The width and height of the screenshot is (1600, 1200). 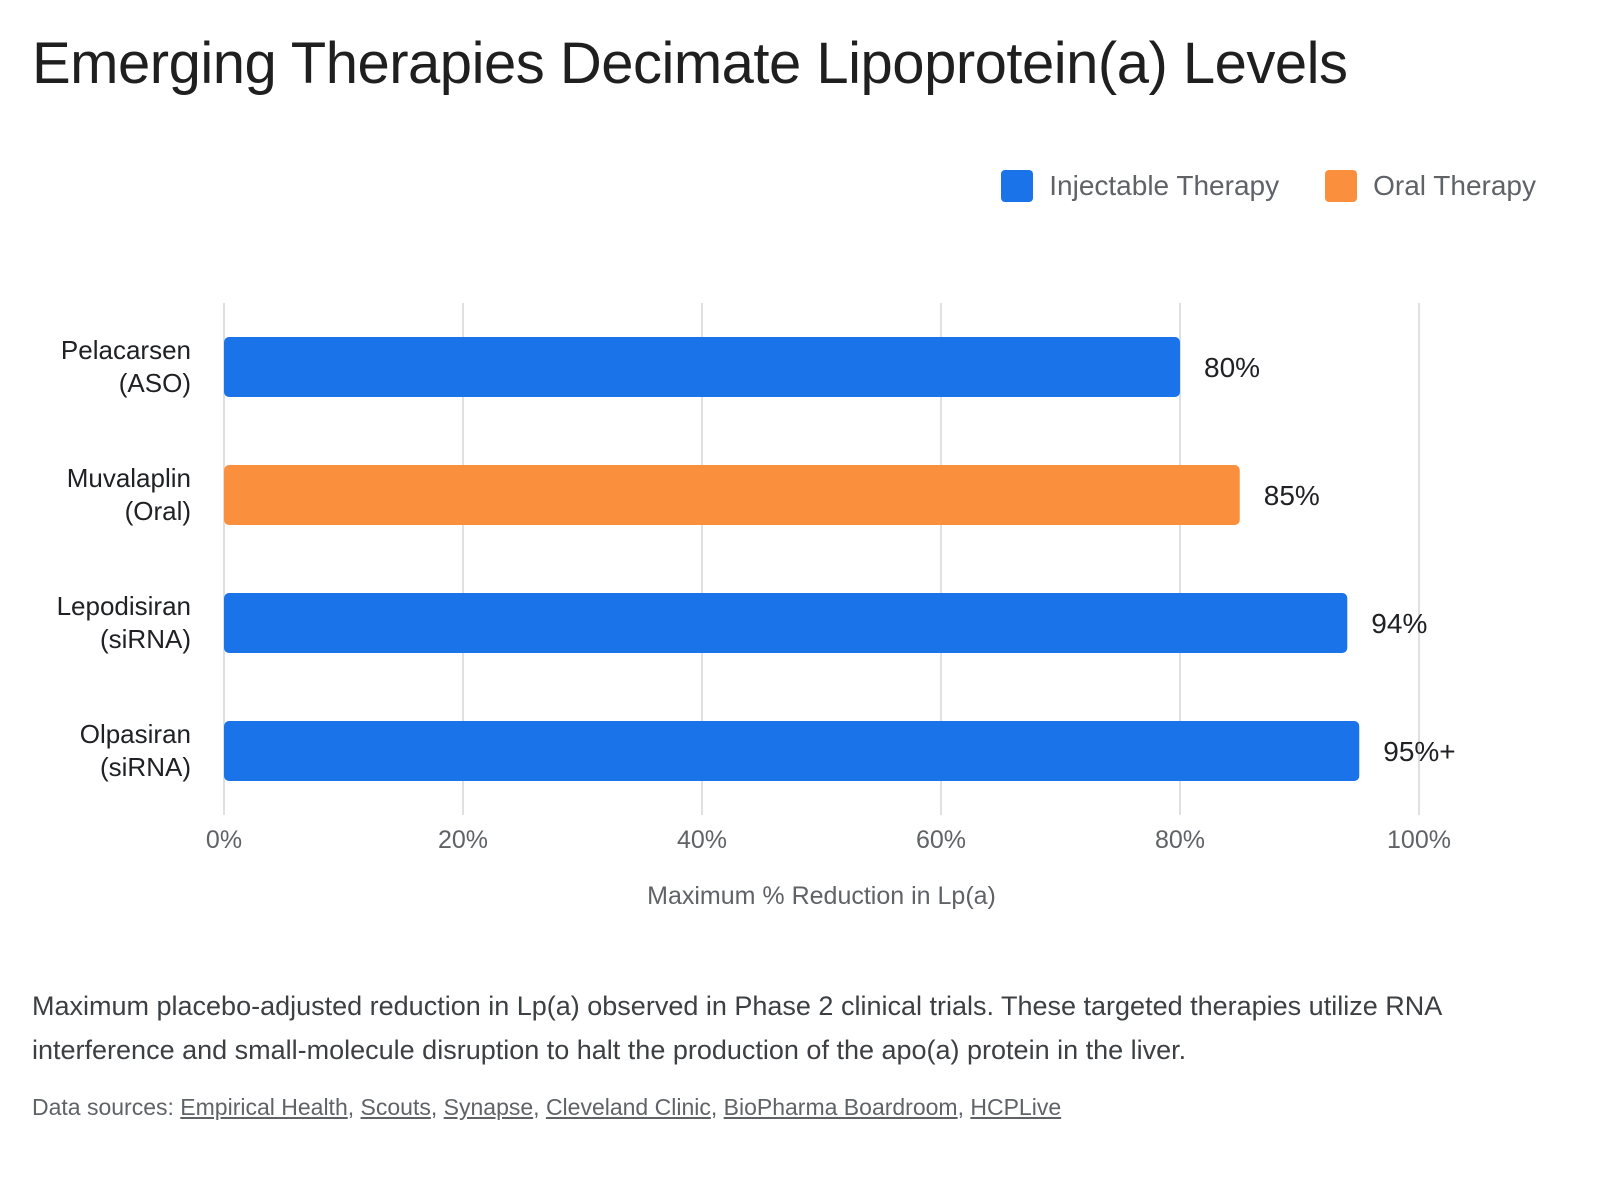 I want to click on y-category-sublabel: (ASO), so click(x=155, y=383).